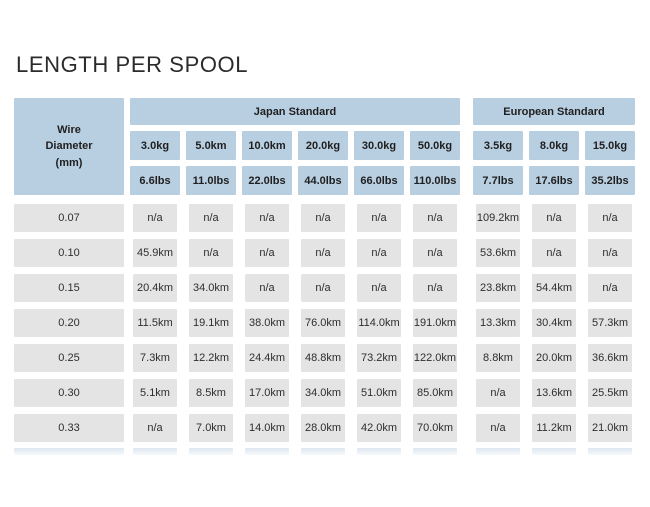 The height and width of the screenshot is (507, 650). I want to click on value-cell: 85.0km, so click(435, 393).